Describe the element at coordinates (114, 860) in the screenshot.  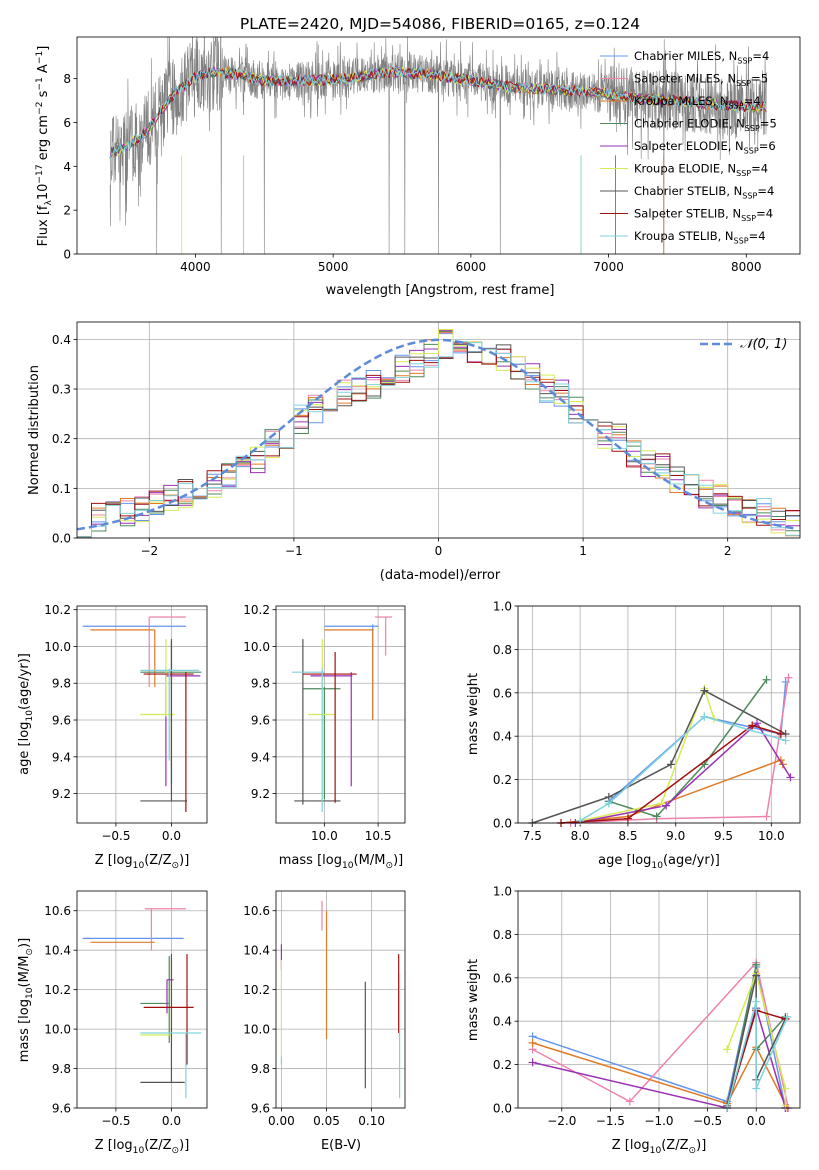
I see `age-vs-z-xlabel-part: Z [log` at that location.